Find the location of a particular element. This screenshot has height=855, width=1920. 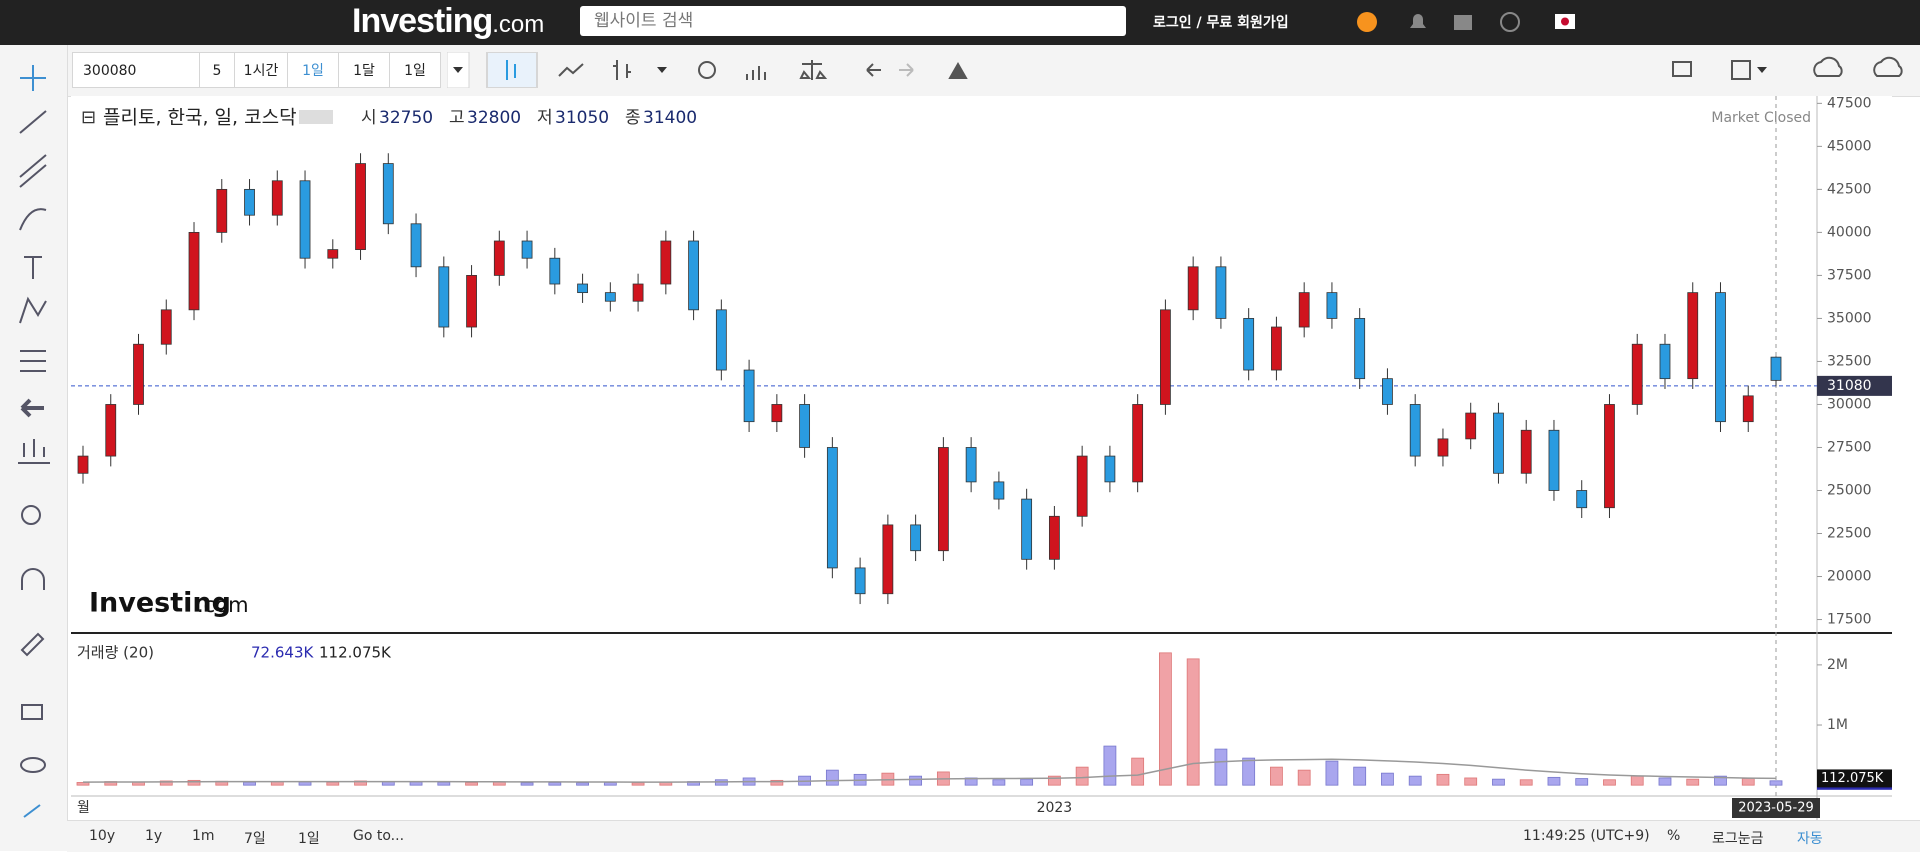

volume-ma-line is located at coordinates (929, 770).